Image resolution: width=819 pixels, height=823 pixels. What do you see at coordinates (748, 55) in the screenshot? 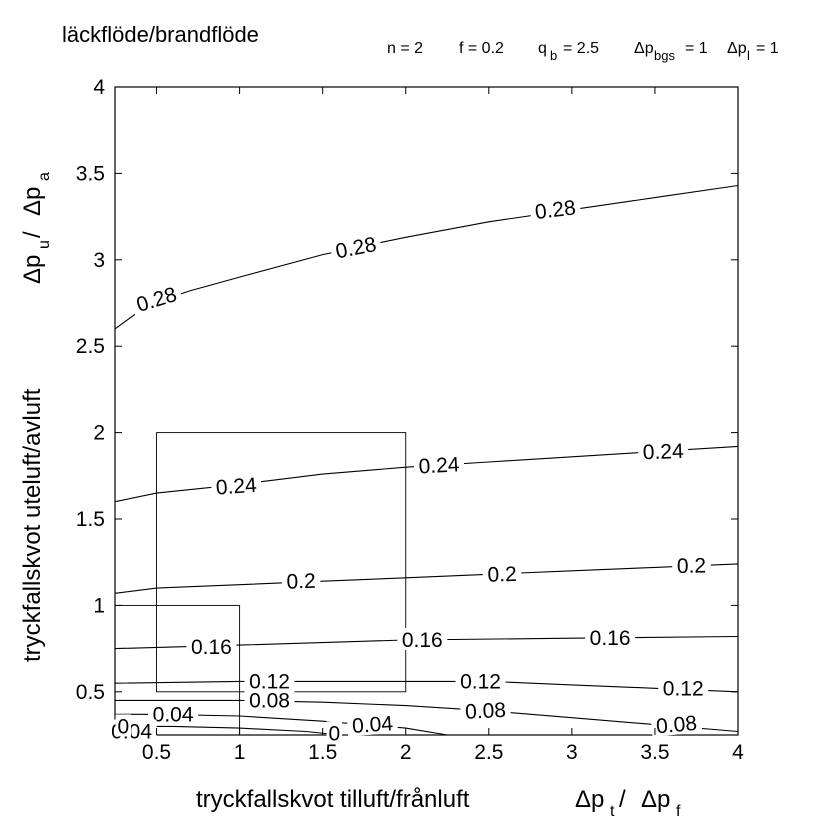
I see `param-dpl-subscript: l` at bounding box center [748, 55].